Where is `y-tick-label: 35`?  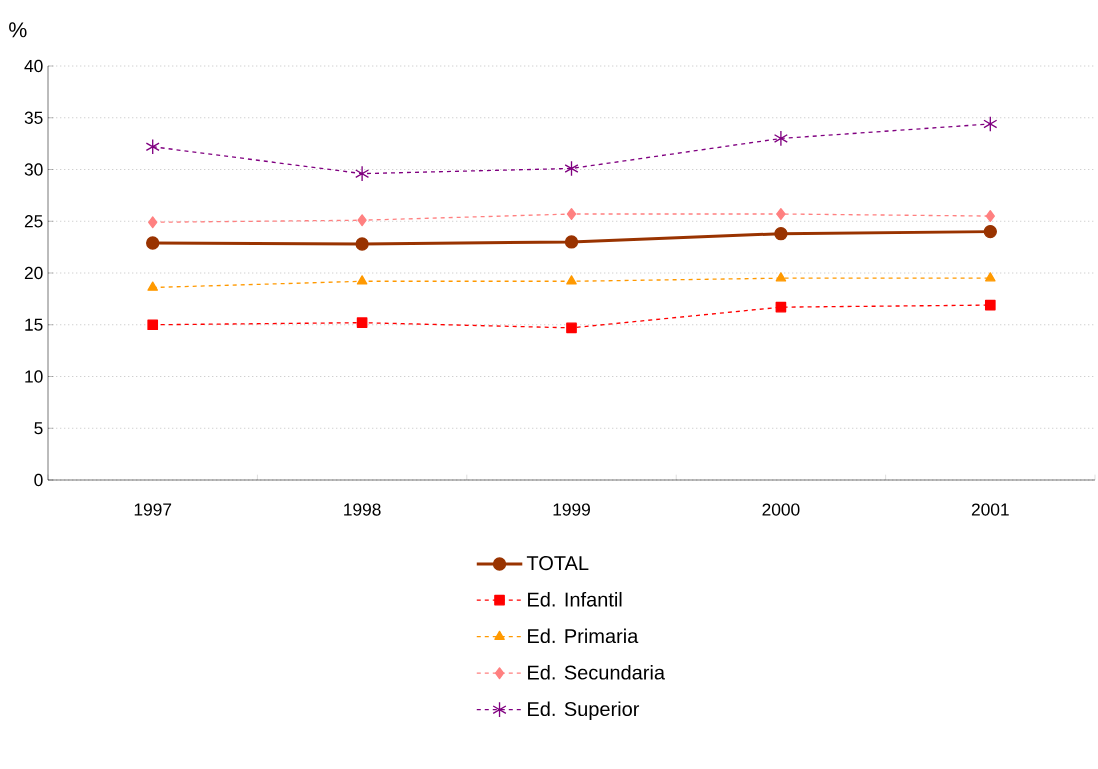
y-tick-label: 35 is located at coordinates (33, 117).